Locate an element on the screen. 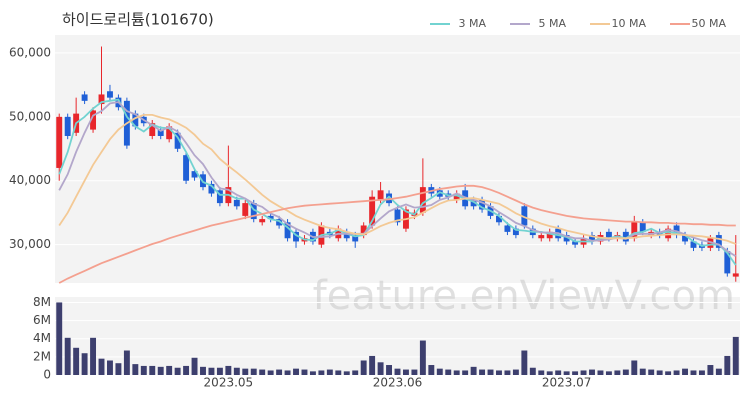  x-tick-label: 2023.05 is located at coordinates (229, 383).